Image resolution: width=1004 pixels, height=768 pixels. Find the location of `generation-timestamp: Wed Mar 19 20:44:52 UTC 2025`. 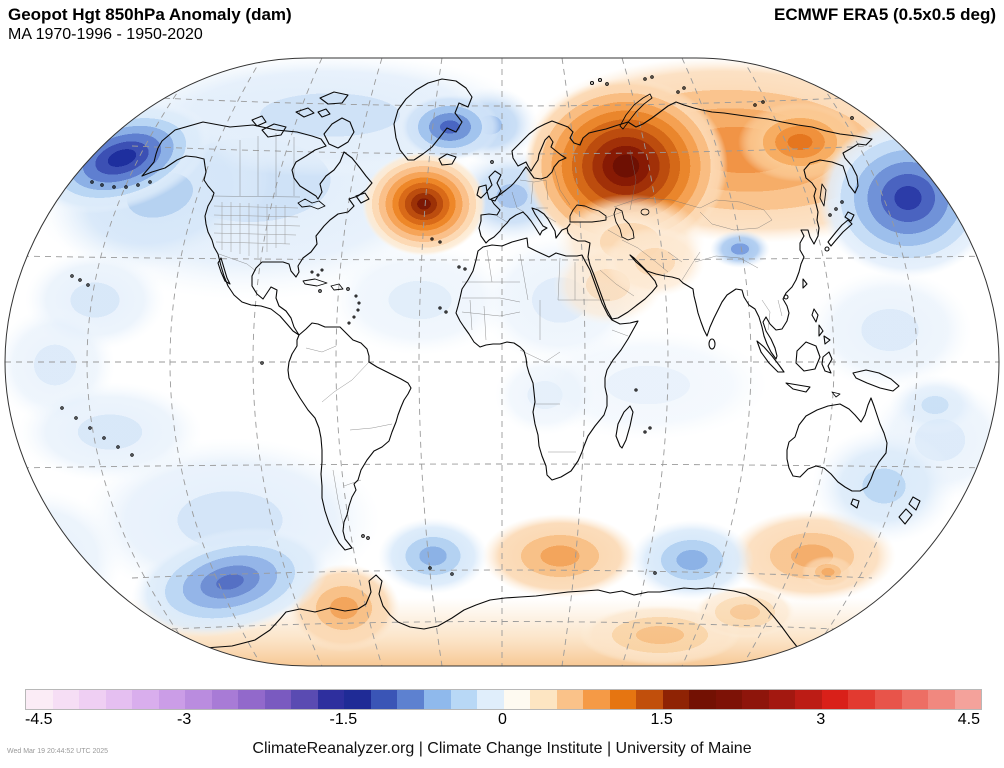

generation-timestamp: Wed Mar 19 20:44:52 UTC 2025 is located at coordinates (58, 751).